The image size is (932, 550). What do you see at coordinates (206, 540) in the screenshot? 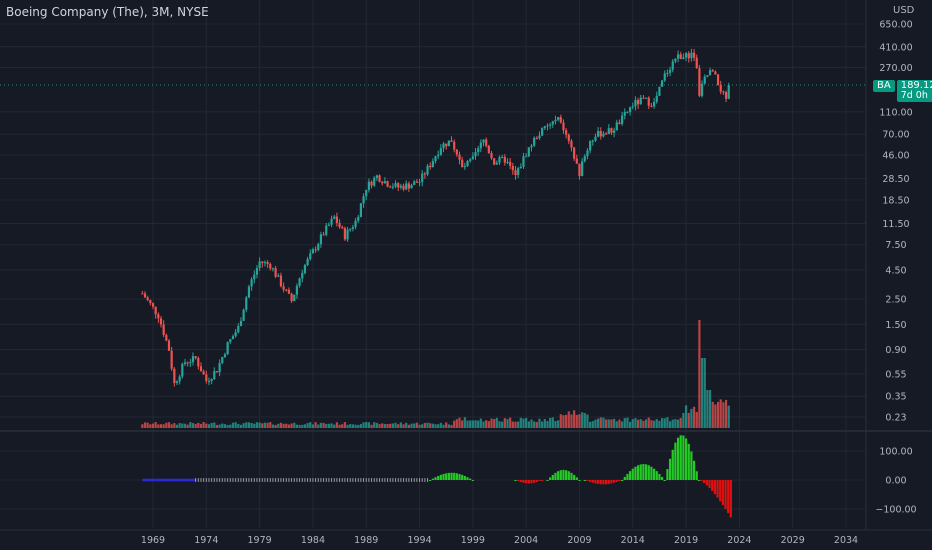
I see `time-axis-label: 1974` at bounding box center [206, 540].